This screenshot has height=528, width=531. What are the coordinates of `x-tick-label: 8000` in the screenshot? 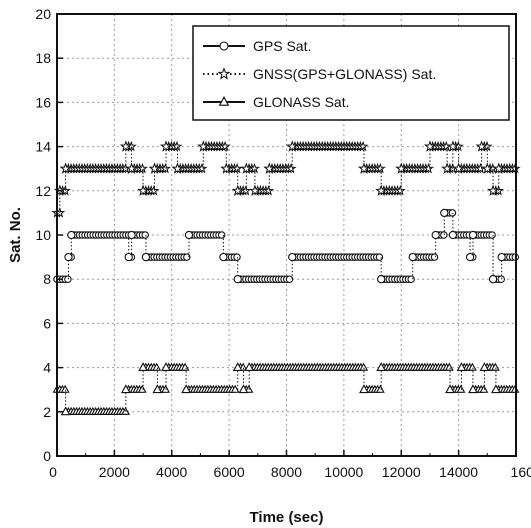 It's located at (286, 472).